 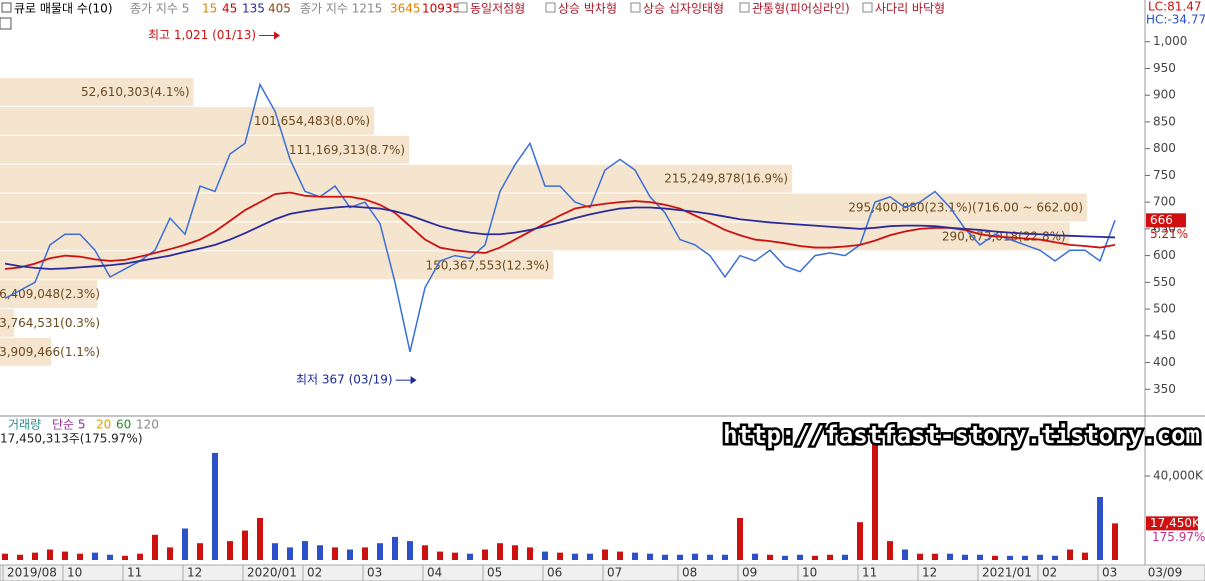 What do you see at coordinates (272, 573) in the screenshot?
I see `x-tick-label: 2020/01` at bounding box center [272, 573].